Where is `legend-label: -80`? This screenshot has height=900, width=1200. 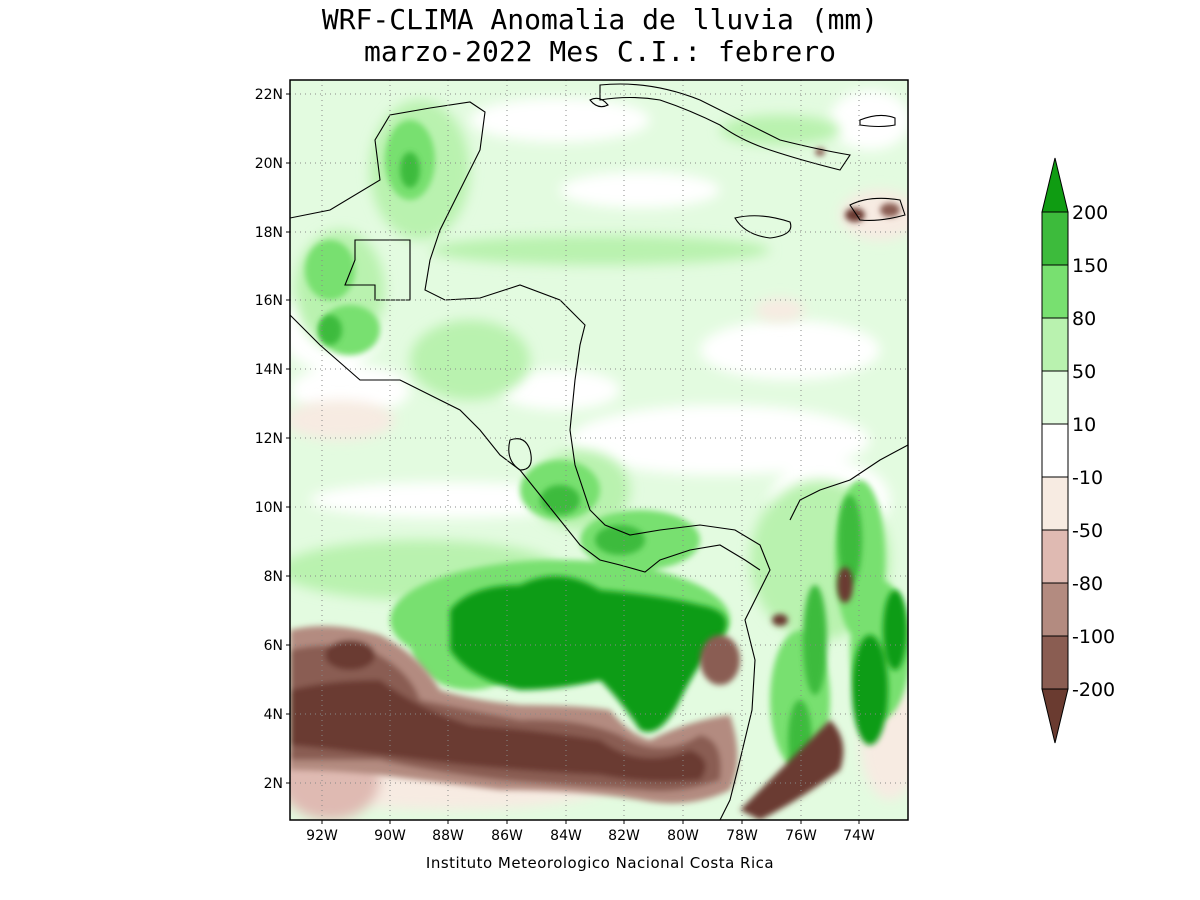 legend-label: -80 is located at coordinates (1087, 584).